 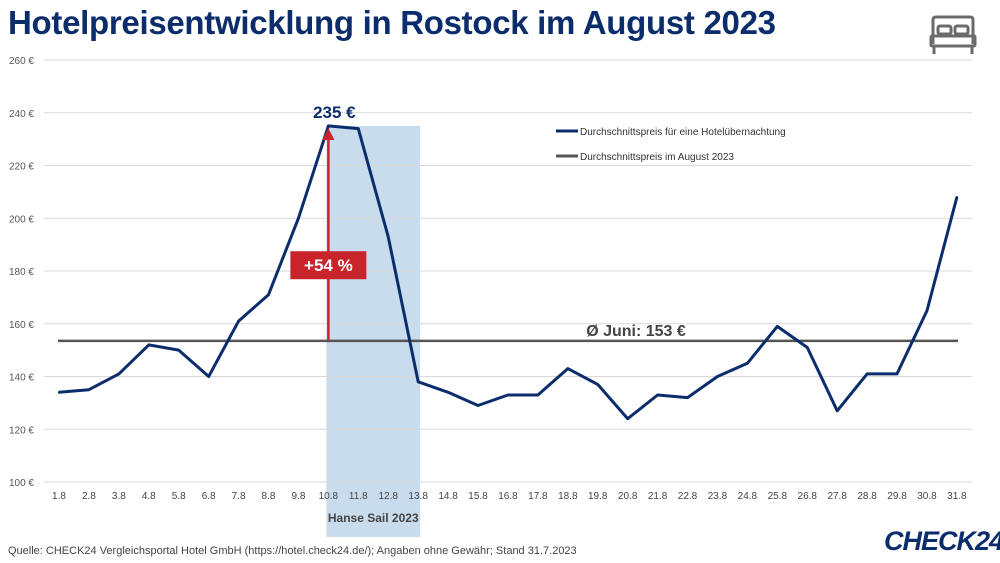 I want to click on x-tick-label: 17.8, so click(x=538, y=496).